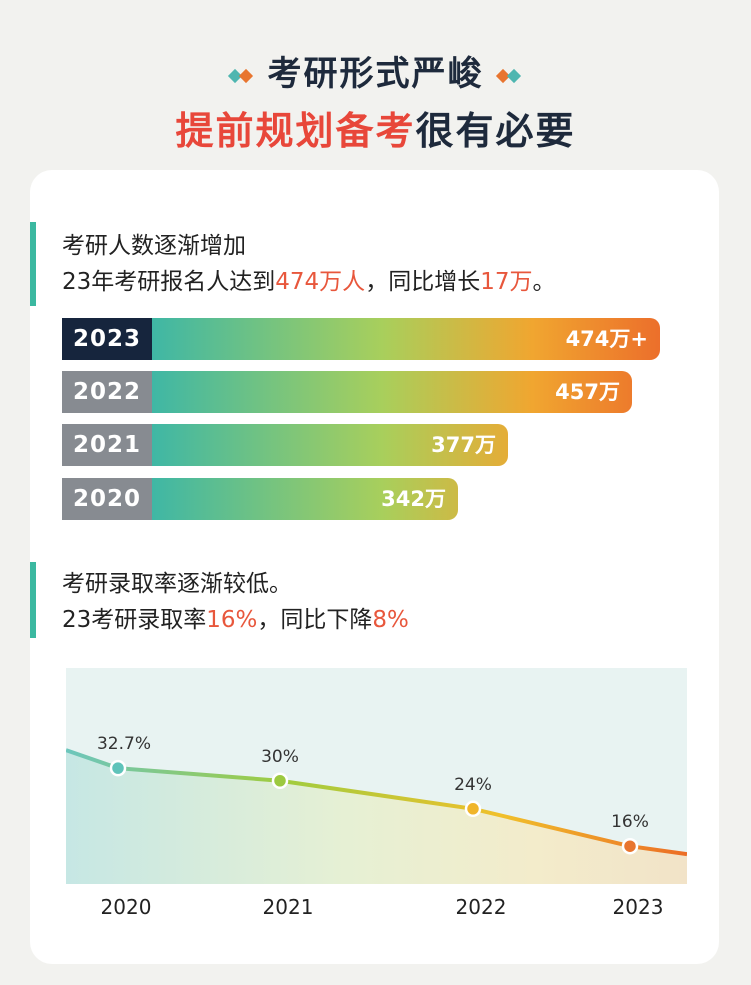  Describe the element at coordinates (606, 339) in the screenshot. I see `bar-value-label-2023: 474万+` at that location.